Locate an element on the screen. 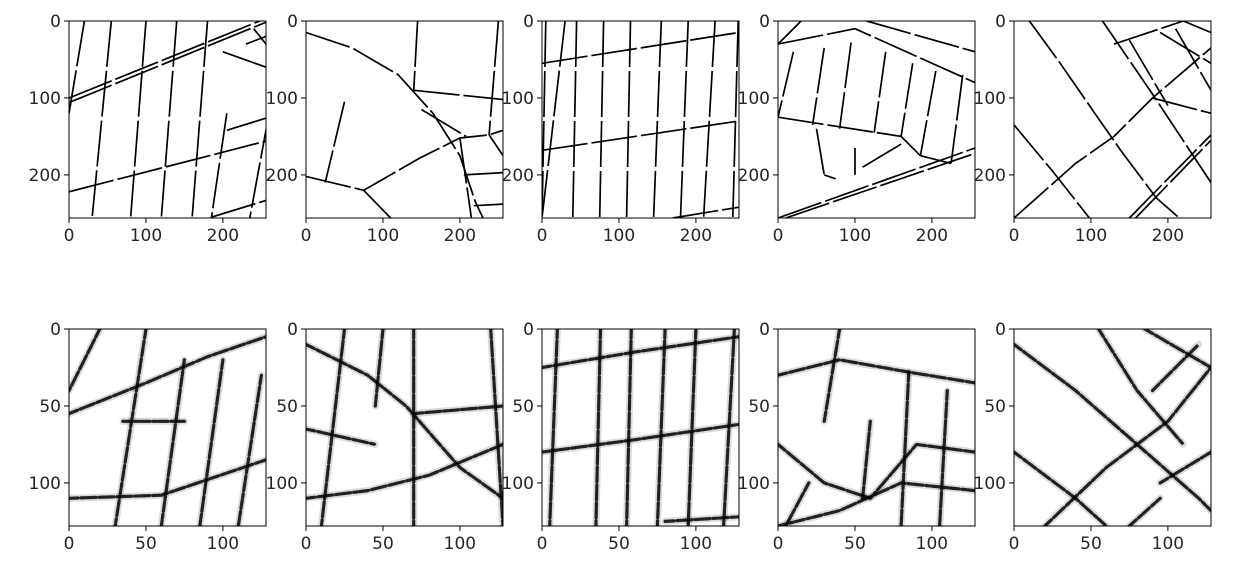 Image resolution: width=1236 pixels, height=578 pixels. subplot-r1c4: 0 100 200 0 100 200 is located at coordinates (857, 129).